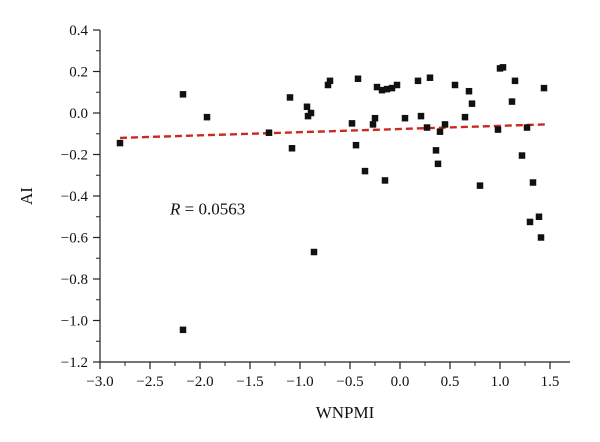 Image resolution: width=600 pixels, height=442 pixels. I want to click on x-tick-label: −2.0, so click(199, 382).